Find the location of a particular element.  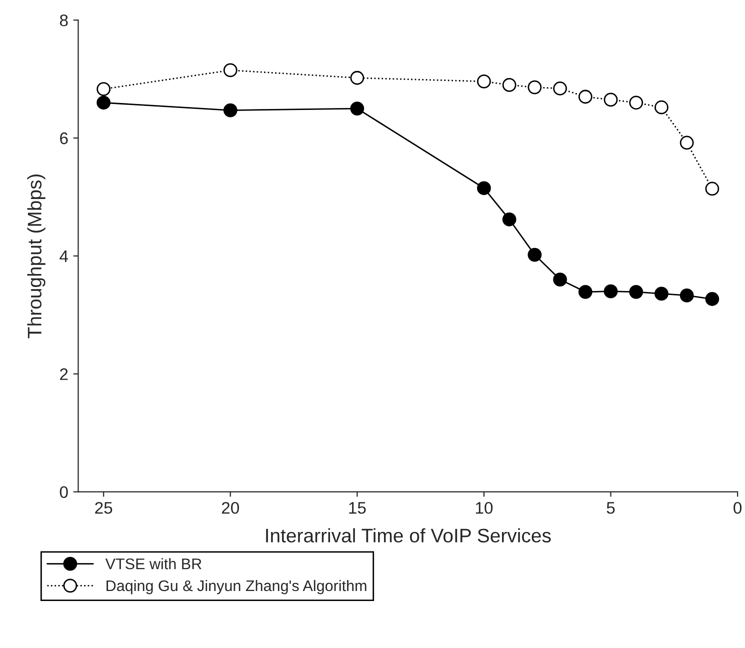

y-tick-label: 4 is located at coordinates (64, 256).